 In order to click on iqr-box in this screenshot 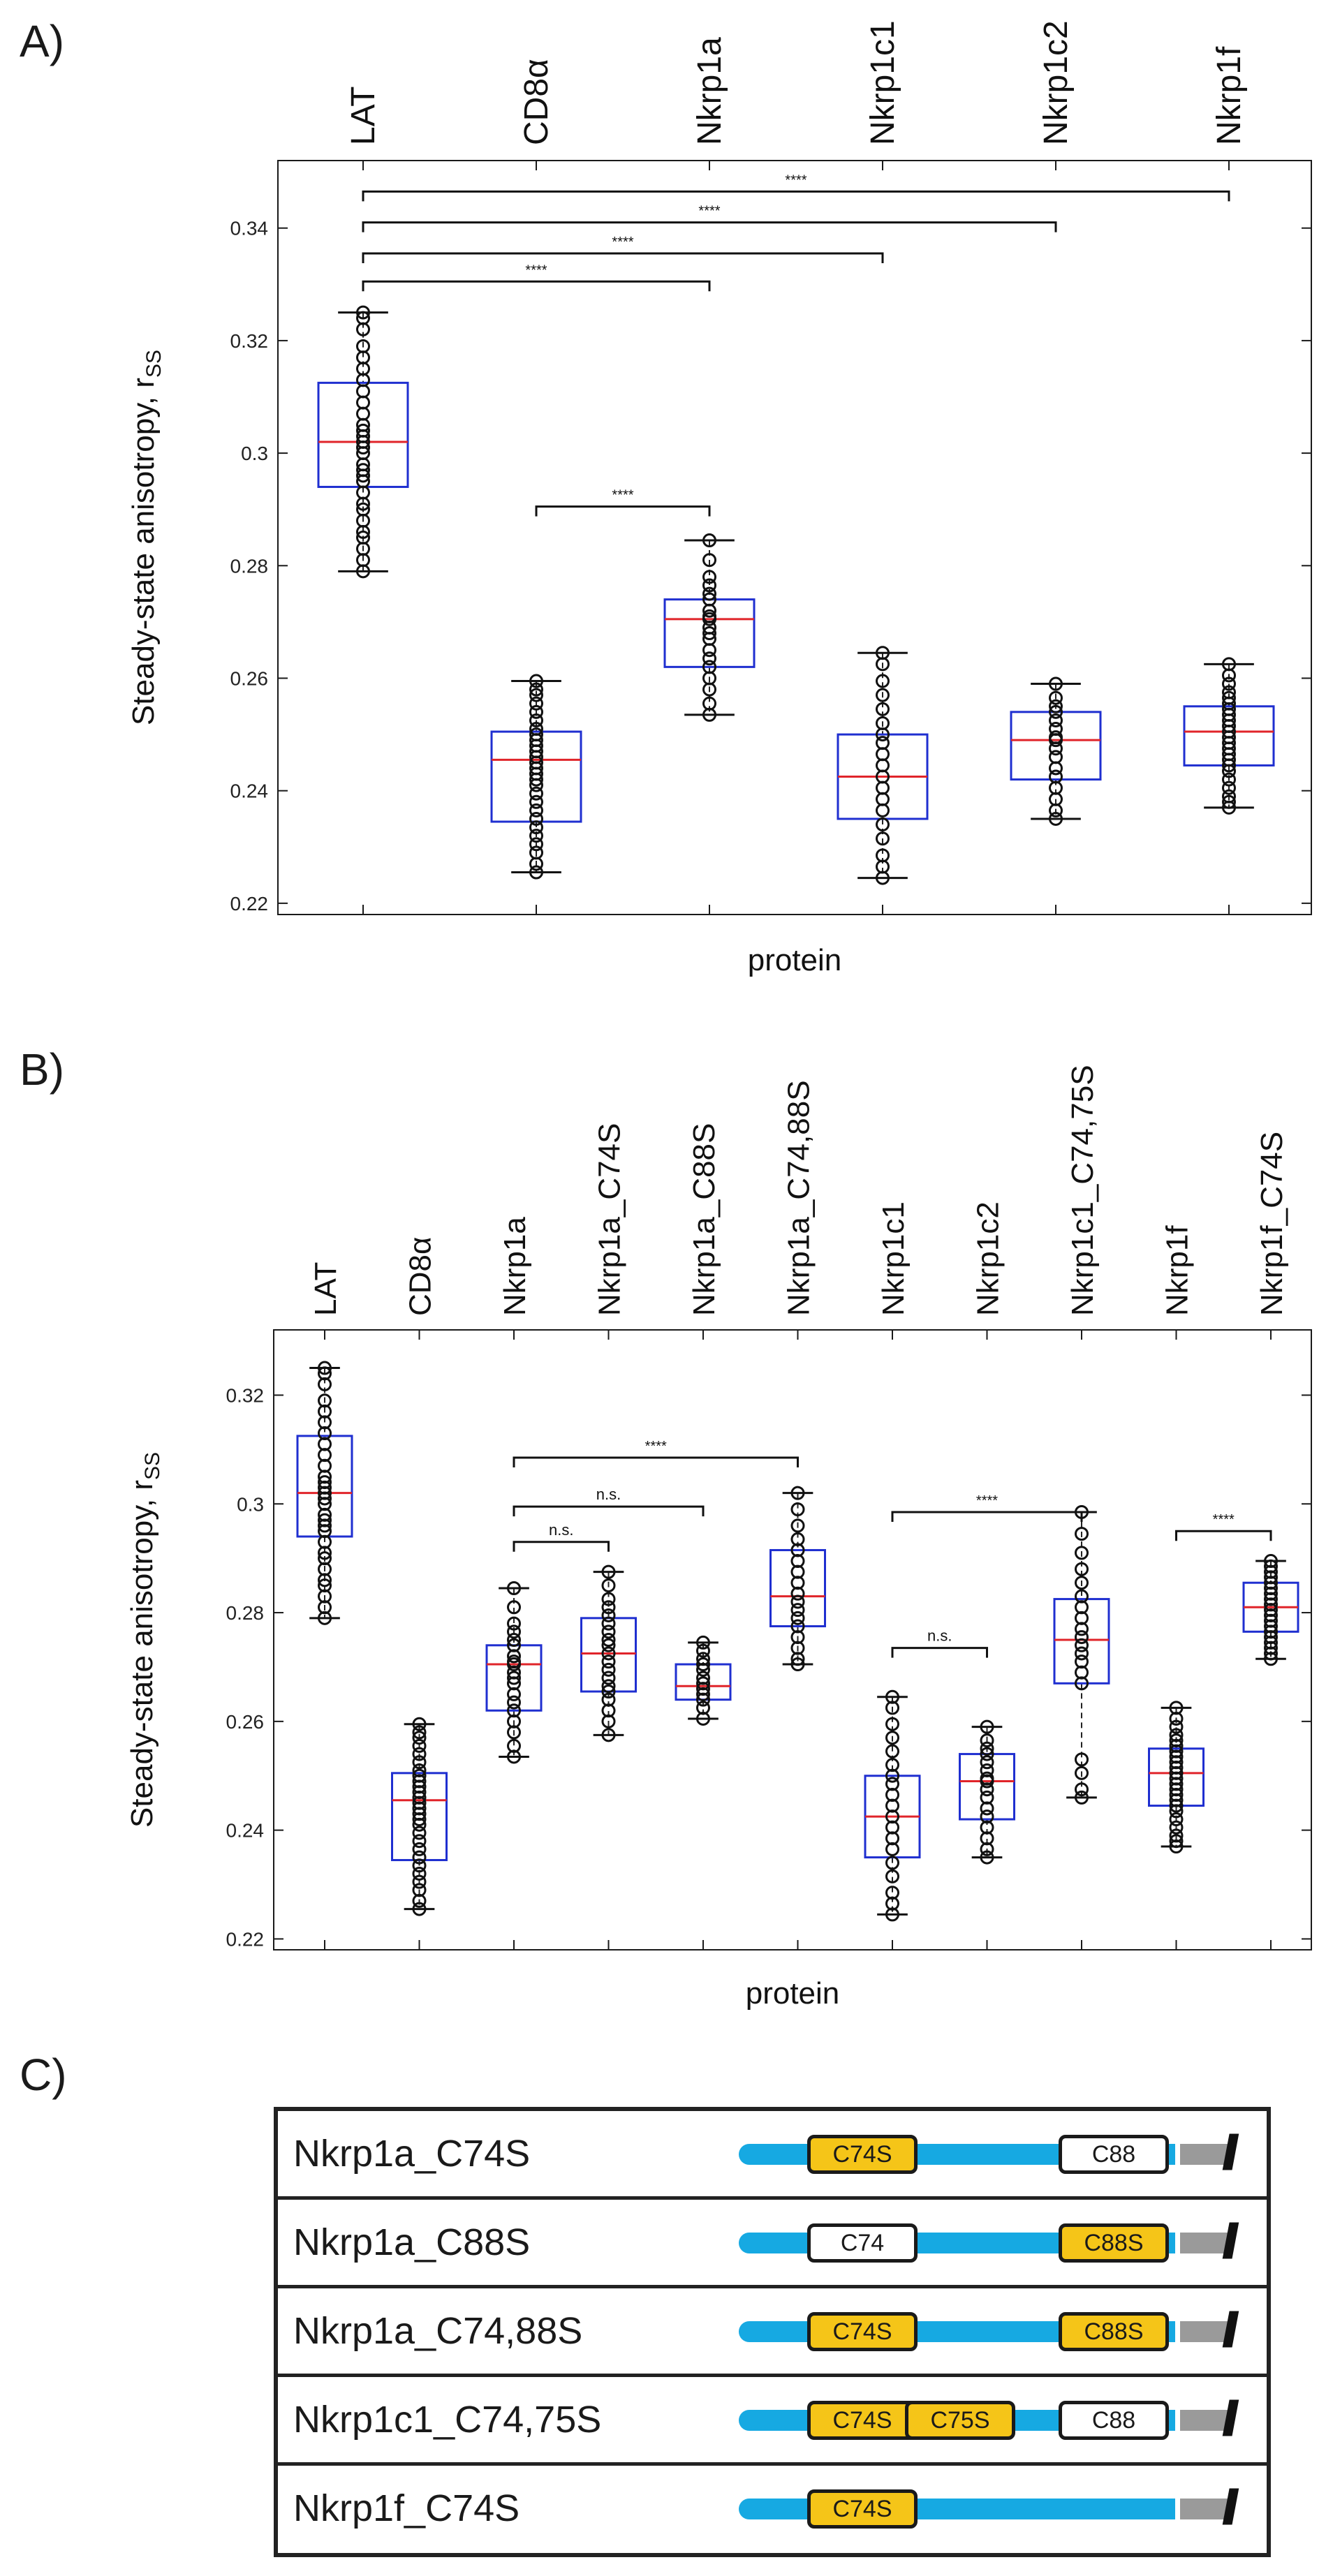, I will do `click(1081, 1641)`.